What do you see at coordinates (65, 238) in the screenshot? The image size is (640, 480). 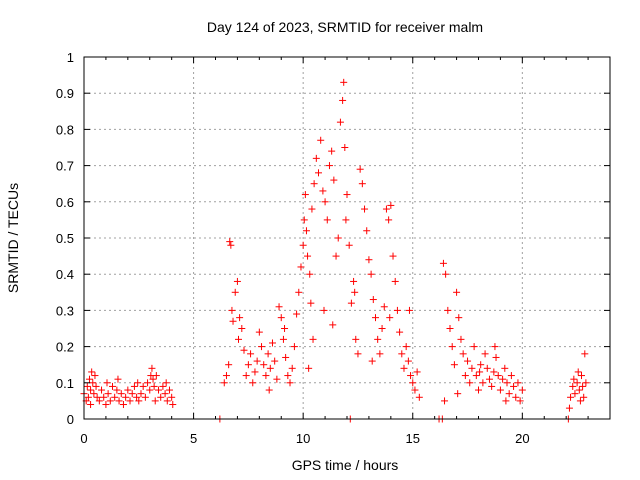 I see `y-tick-labels: 0 0.1 0.2 0.3 0.4 0.5 0.6 0.7 0.8 0.9 1` at bounding box center [65, 238].